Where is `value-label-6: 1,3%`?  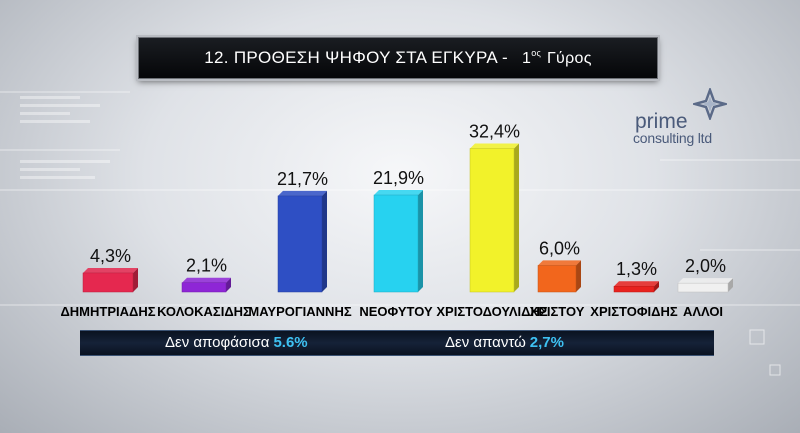
value-label-6: 1,3% is located at coordinates (636, 269).